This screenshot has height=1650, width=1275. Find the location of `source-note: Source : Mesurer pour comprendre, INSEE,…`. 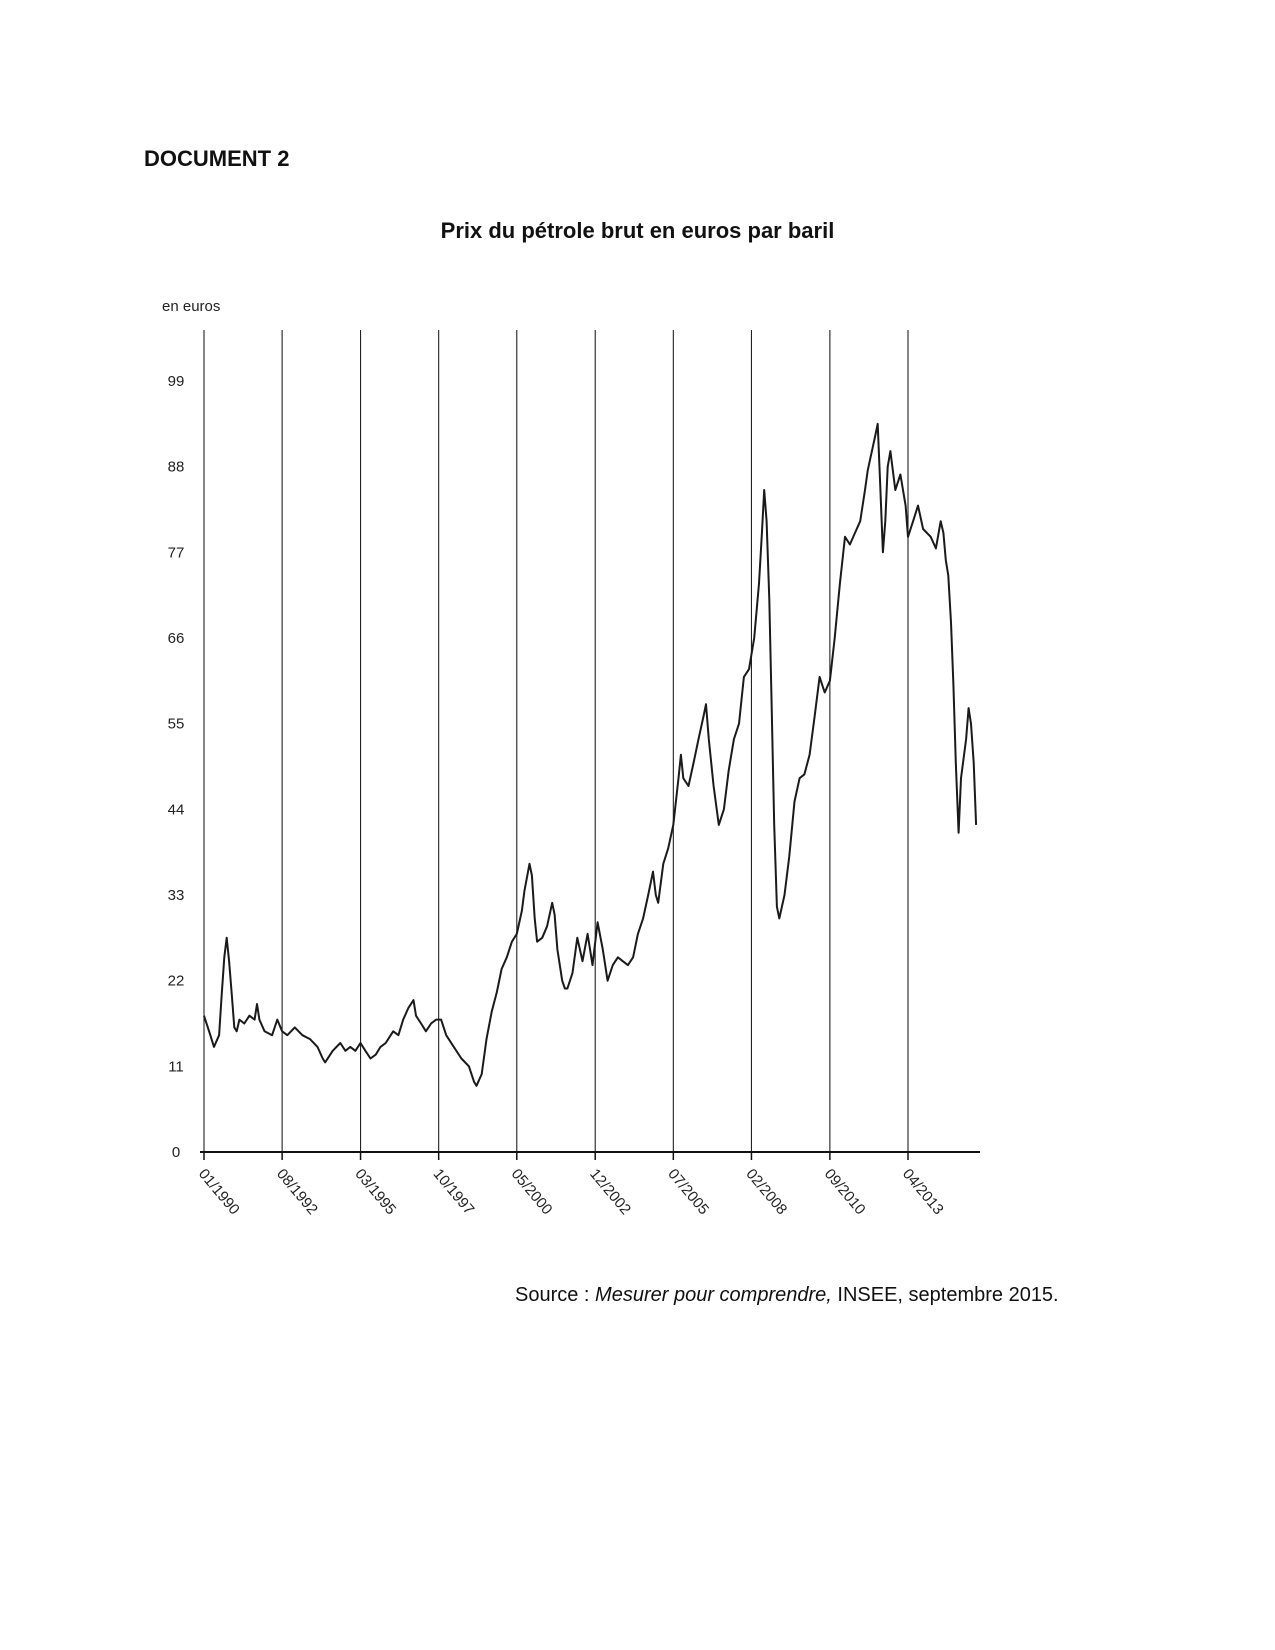

source-note: Source : Mesurer pour comprendre, INSEE,… is located at coordinates (787, 1295).